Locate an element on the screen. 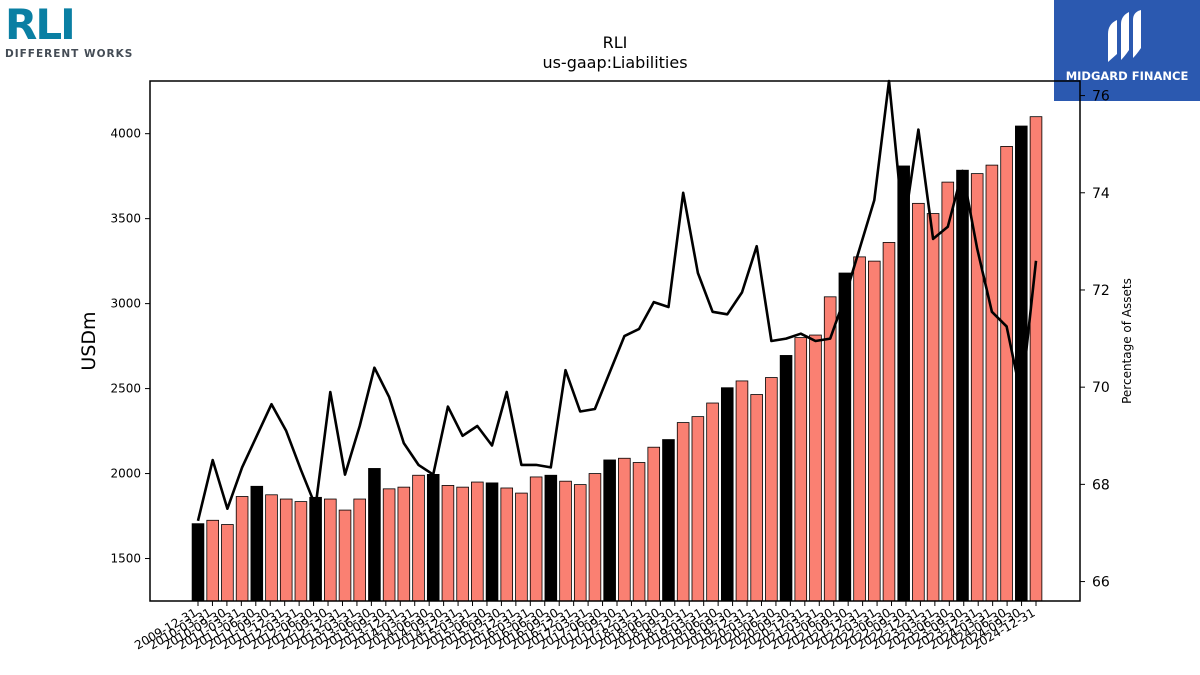 The image size is (1200, 675). rli-tagline: DIFFERENT WORKS is located at coordinates (69, 54).